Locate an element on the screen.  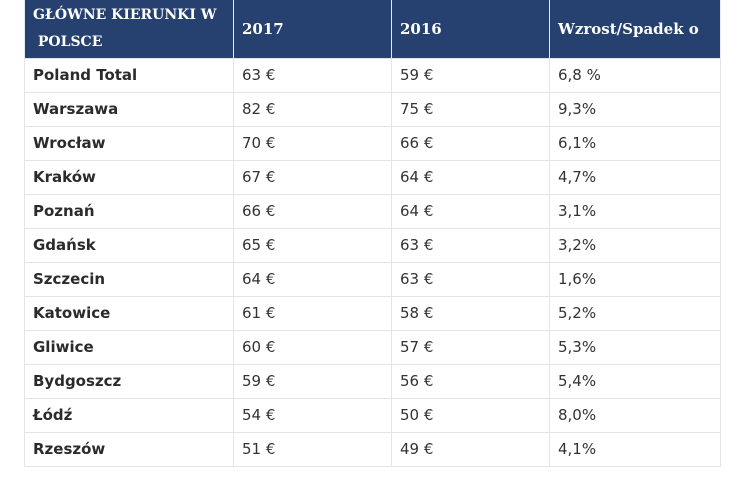
change-cell: 5,4% is located at coordinates (635, 381).